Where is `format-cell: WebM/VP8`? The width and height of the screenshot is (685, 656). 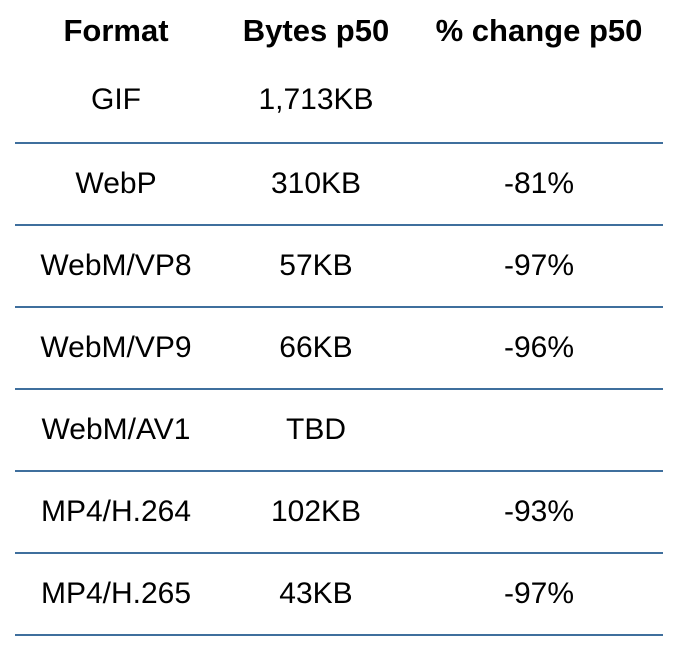
format-cell: WebM/VP8 is located at coordinates (116, 265).